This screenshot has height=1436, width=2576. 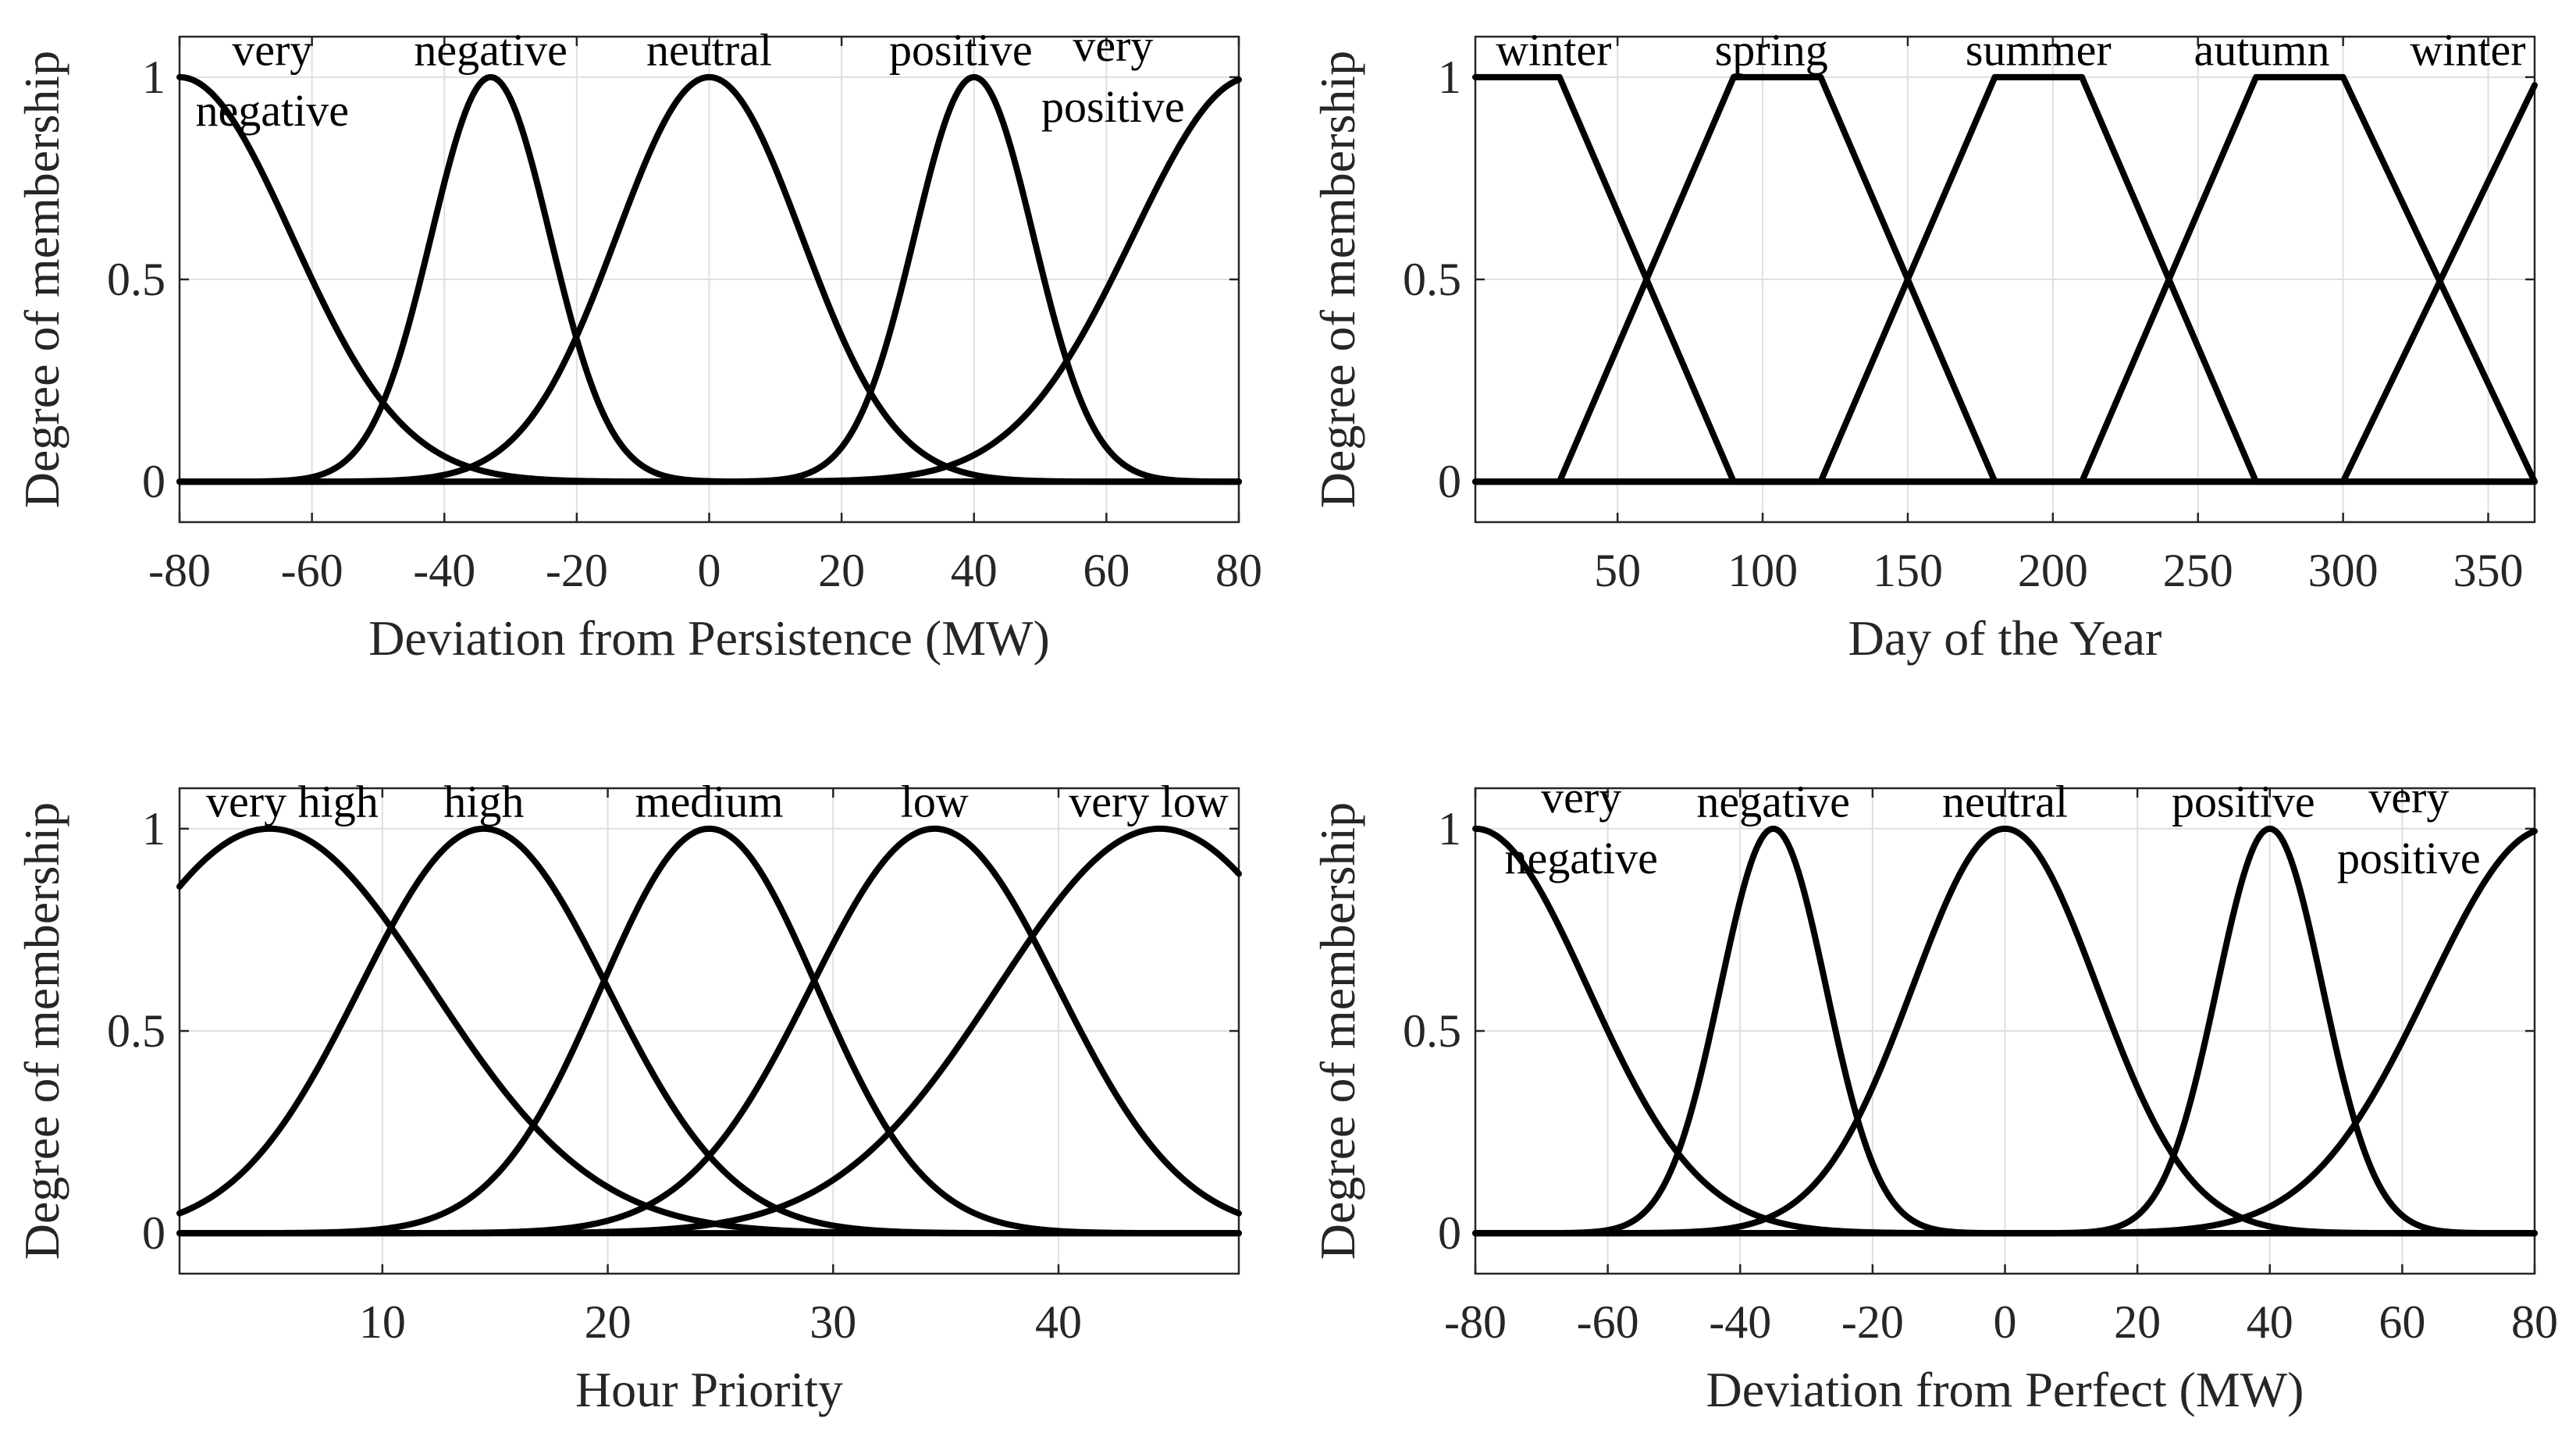 What do you see at coordinates (2198, 570) in the screenshot?
I see `x-tick-label: 250` at bounding box center [2198, 570].